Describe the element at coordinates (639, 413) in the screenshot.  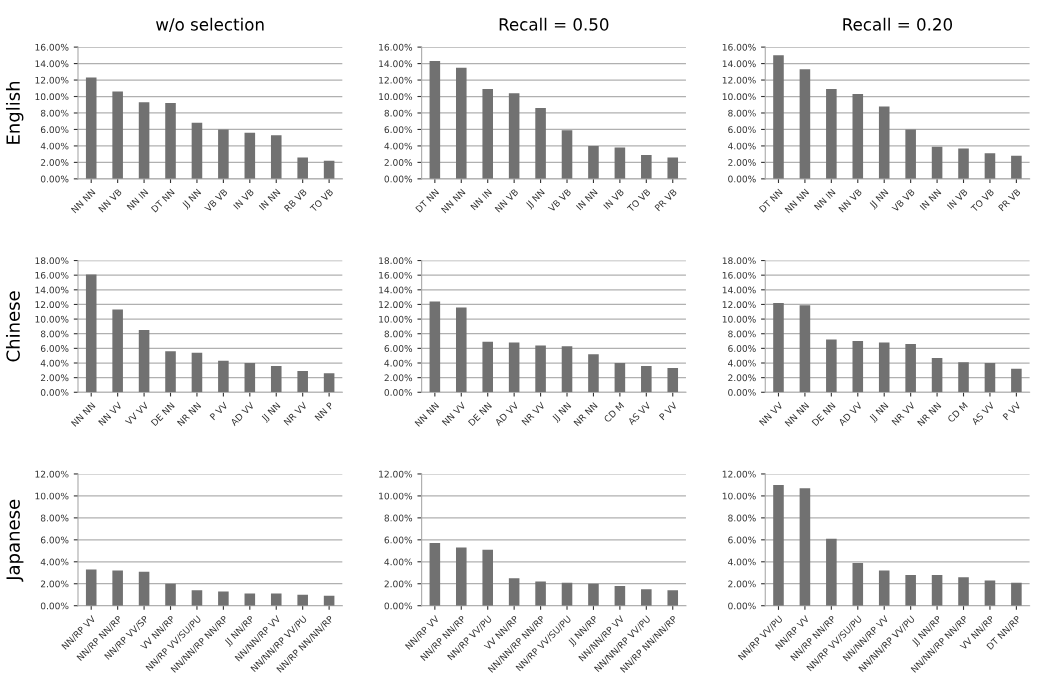
I see `x-tick-label: AS VV` at that location.